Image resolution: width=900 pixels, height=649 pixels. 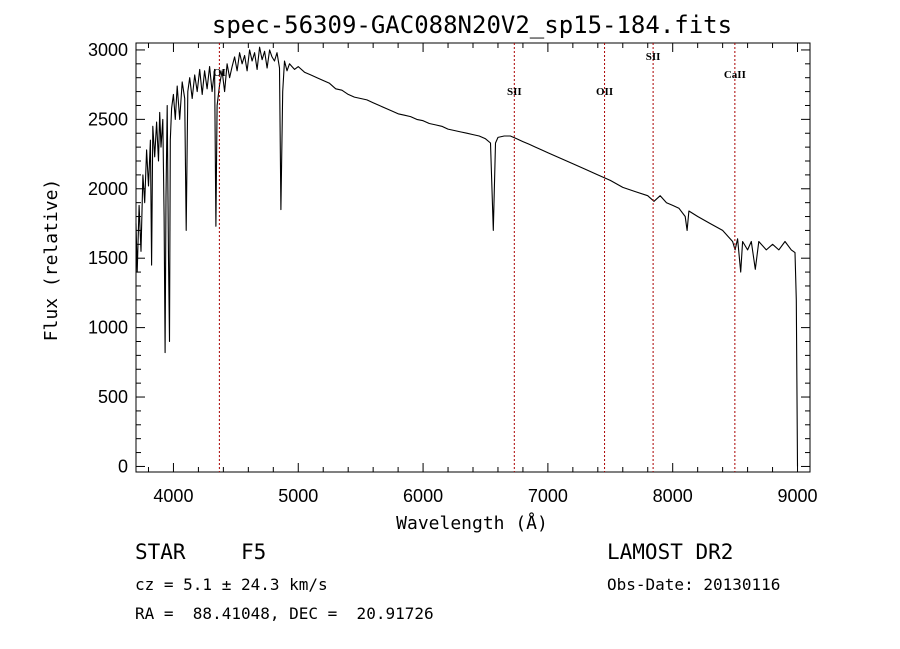 What do you see at coordinates (284, 613) in the screenshot?
I see `coordinates: RA = 88.41048, DEC = 20.91726` at bounding box center [284, 613].